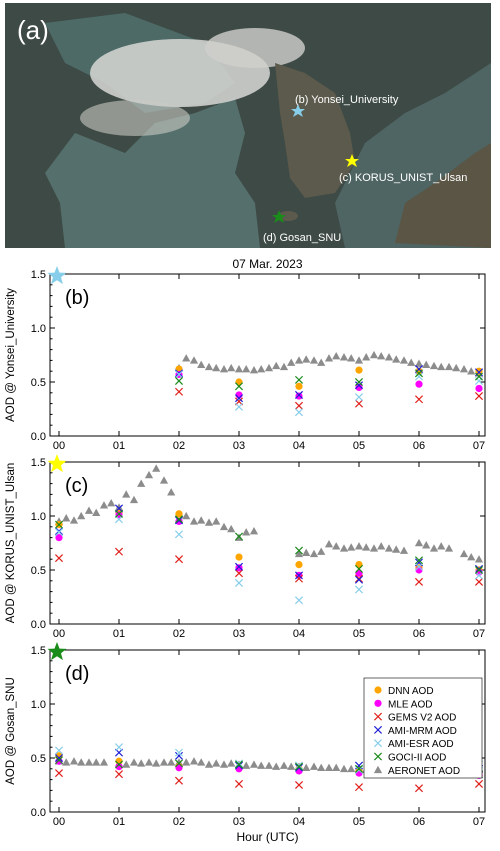 This screenshot has width=500, height=851. What do you see at coordinates (299, 446) in the screenshot?
I see `x-tick-label: 04` at bounding box center [299, 446].